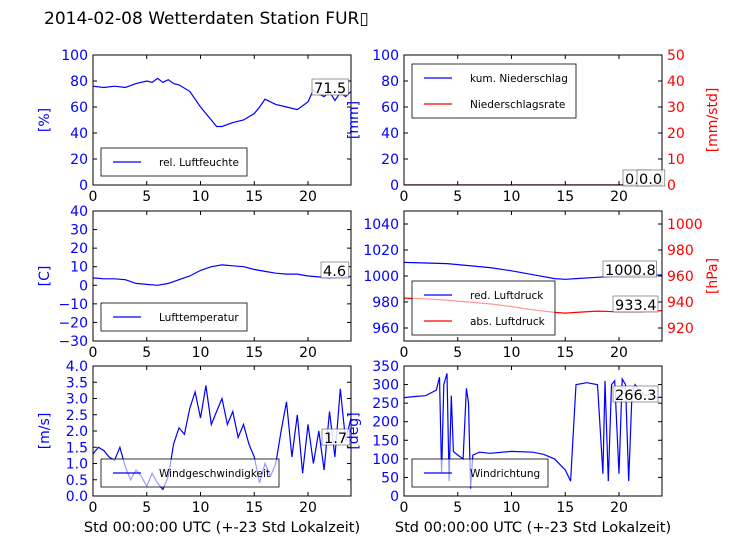 This screenshot has width=736, height=552. What do you see at coordinates (381, 251) in the screenshot?
I see `y-tick-label: 1020` at bounding box center [381, 251].